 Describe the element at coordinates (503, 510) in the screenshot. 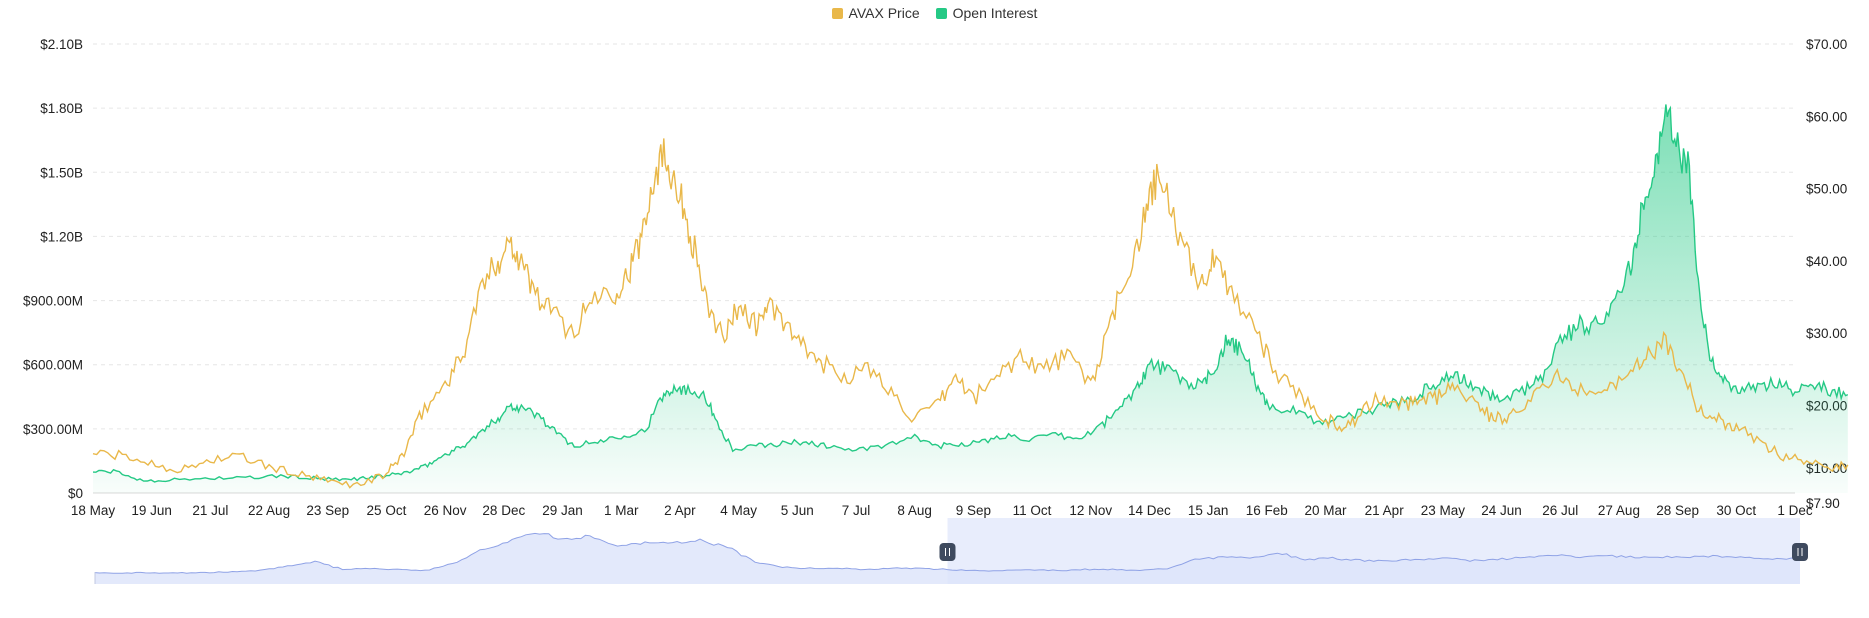

I see `x-axis-tick-label: 28 Dec` at that location.